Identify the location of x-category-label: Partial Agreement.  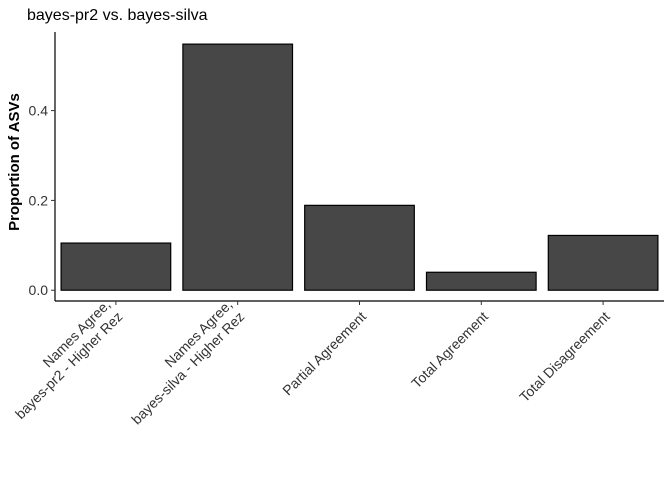
(324, 353).